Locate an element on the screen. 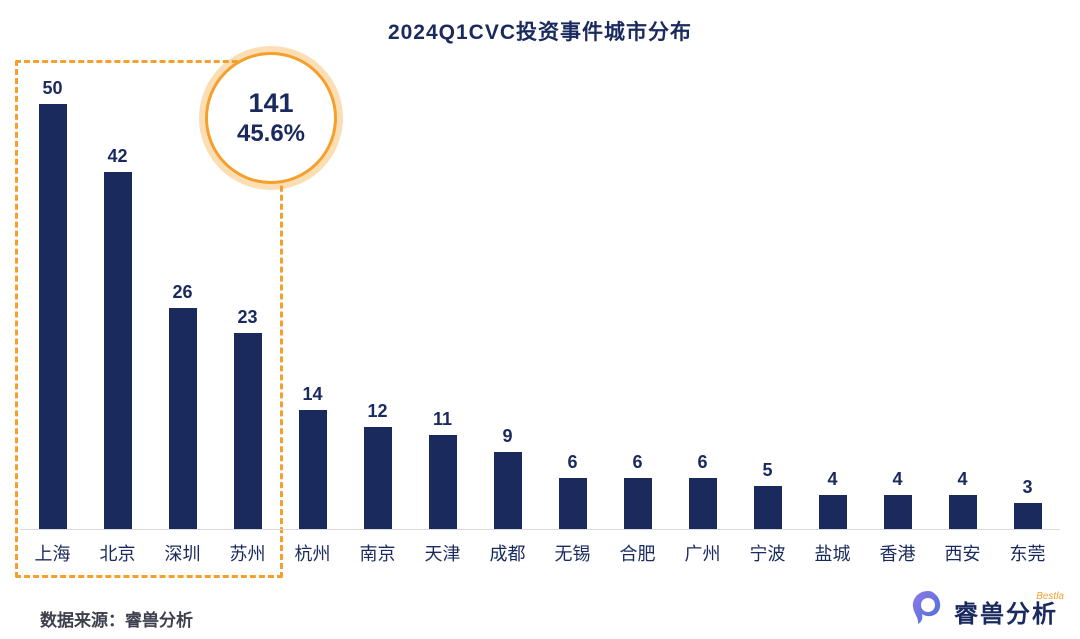 The width and height of the screenshot is (1080, 639). bar-column: 26 is located at coordinates (182, 405).